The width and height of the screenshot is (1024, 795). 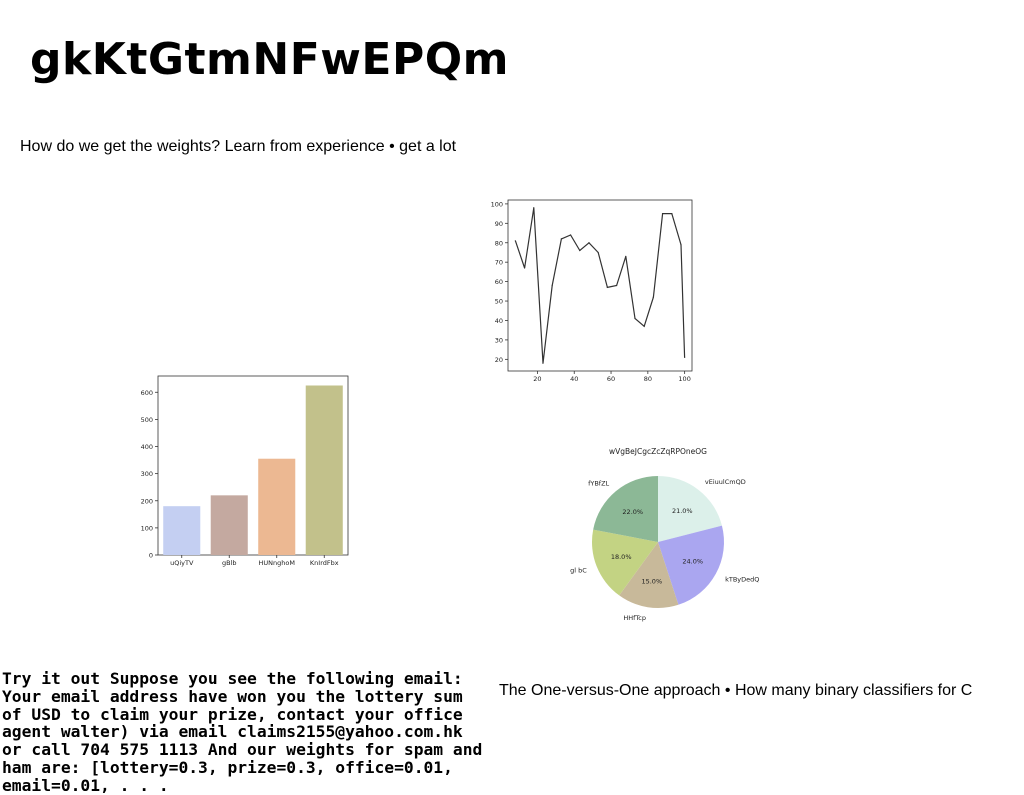 What do you see at coordinates (598, 484) in the screenshot?
I see `pie-slice-label: fYBfZL` at bounding box center [598, 484].